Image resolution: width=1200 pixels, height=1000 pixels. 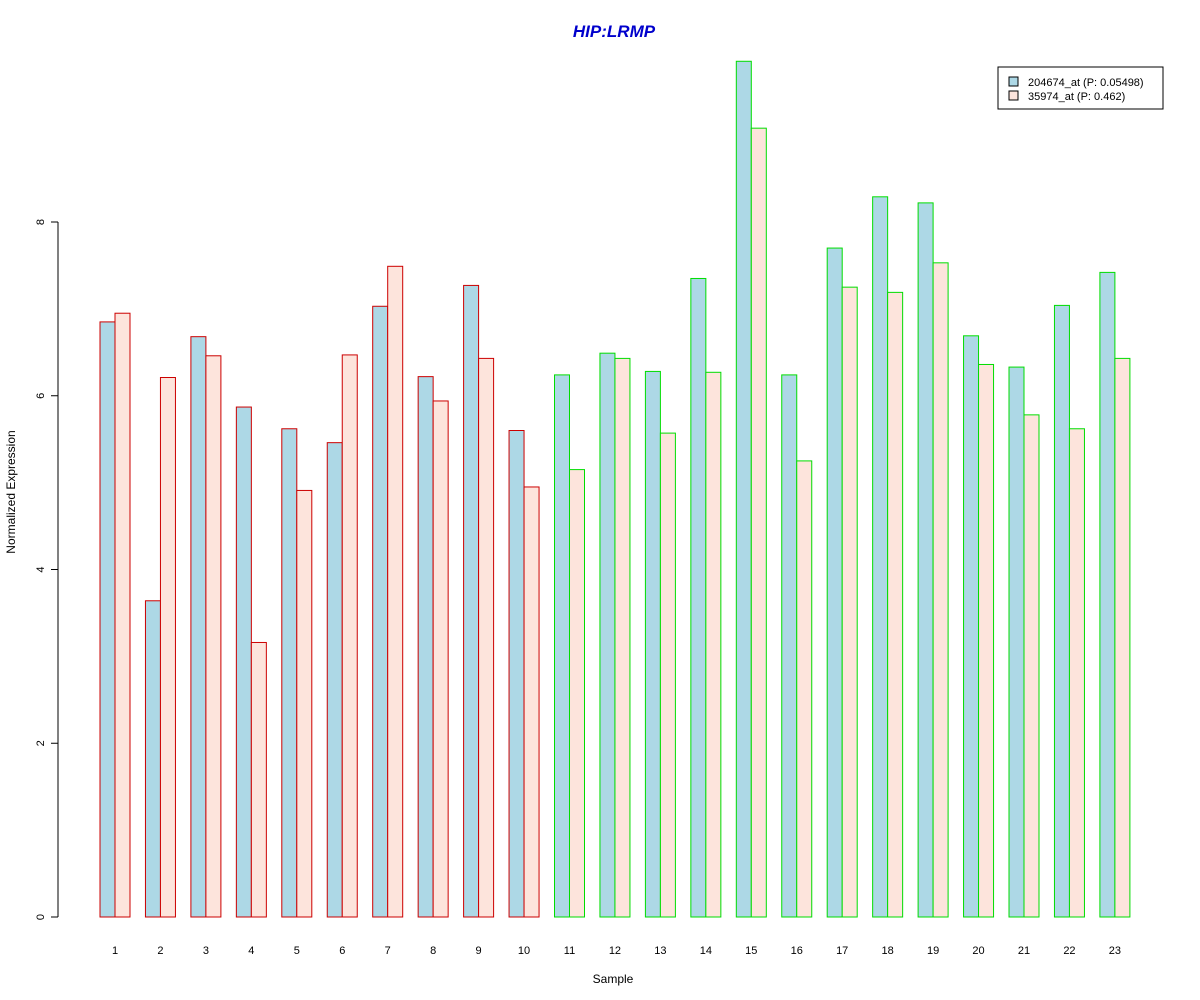 I want to click on y-axis: 0 2 4 6 8, so click(x=47, y=569).